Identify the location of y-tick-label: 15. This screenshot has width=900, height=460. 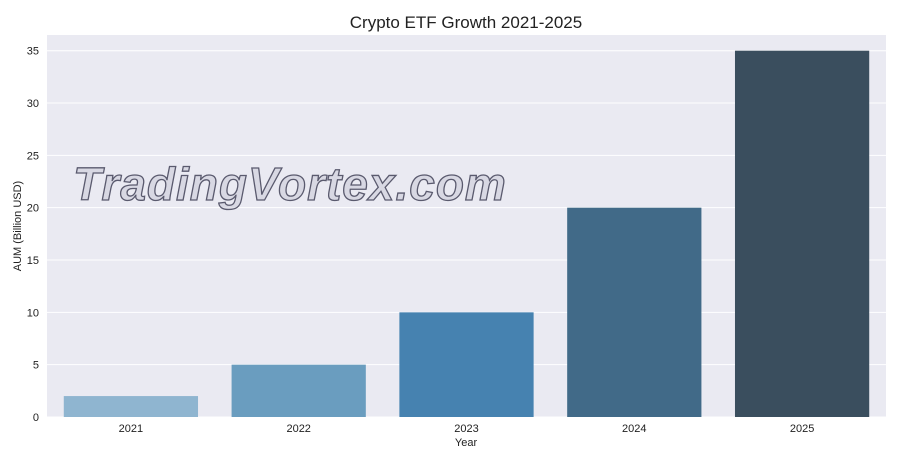
(33, 261).